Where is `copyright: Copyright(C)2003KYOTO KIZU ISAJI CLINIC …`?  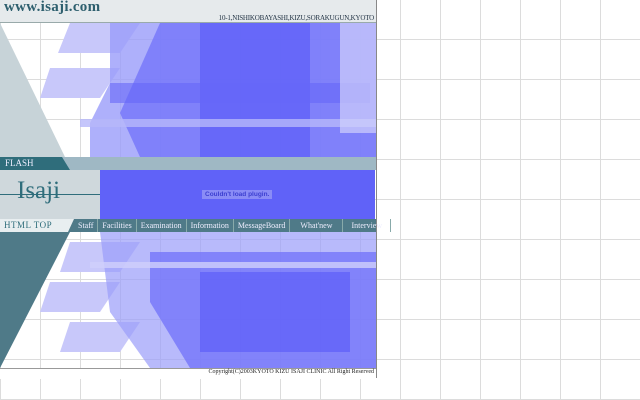 copyright: Copyright(C)2003KYOTO KIZU ISAJI CLINIC … is located at coordinates (291, 372).